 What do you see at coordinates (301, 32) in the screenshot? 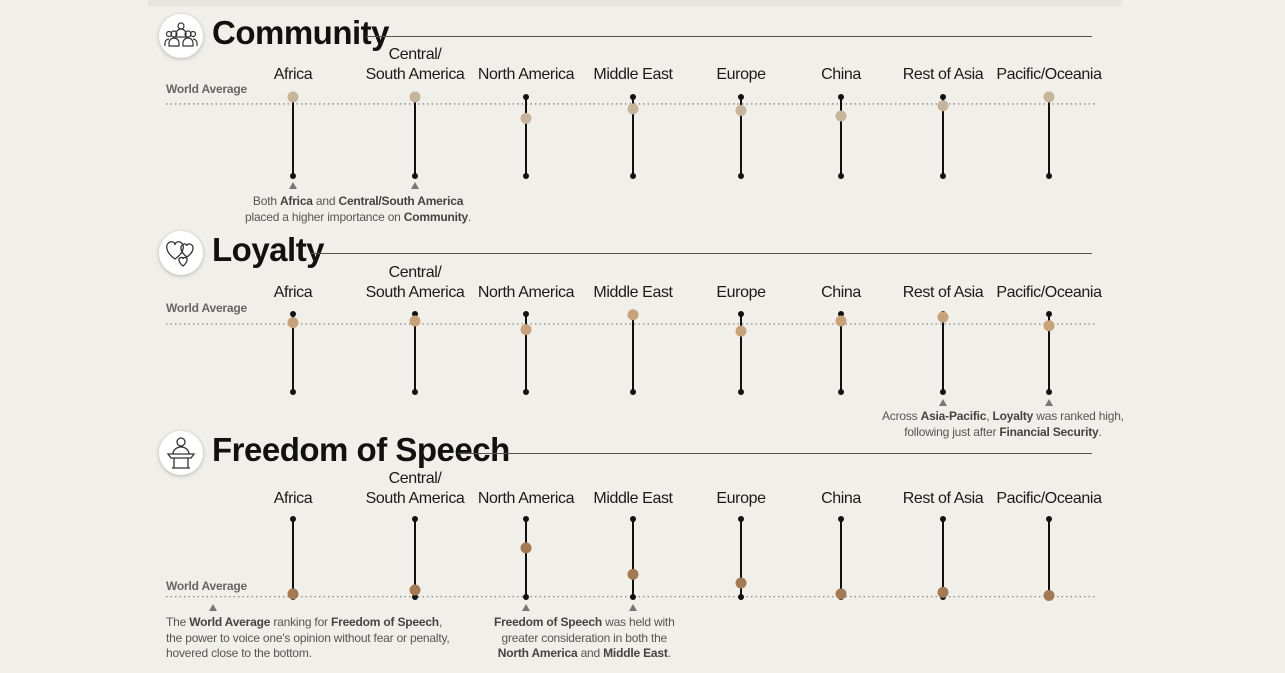
I see `community-title: Community` at bounding box center [301, 32].